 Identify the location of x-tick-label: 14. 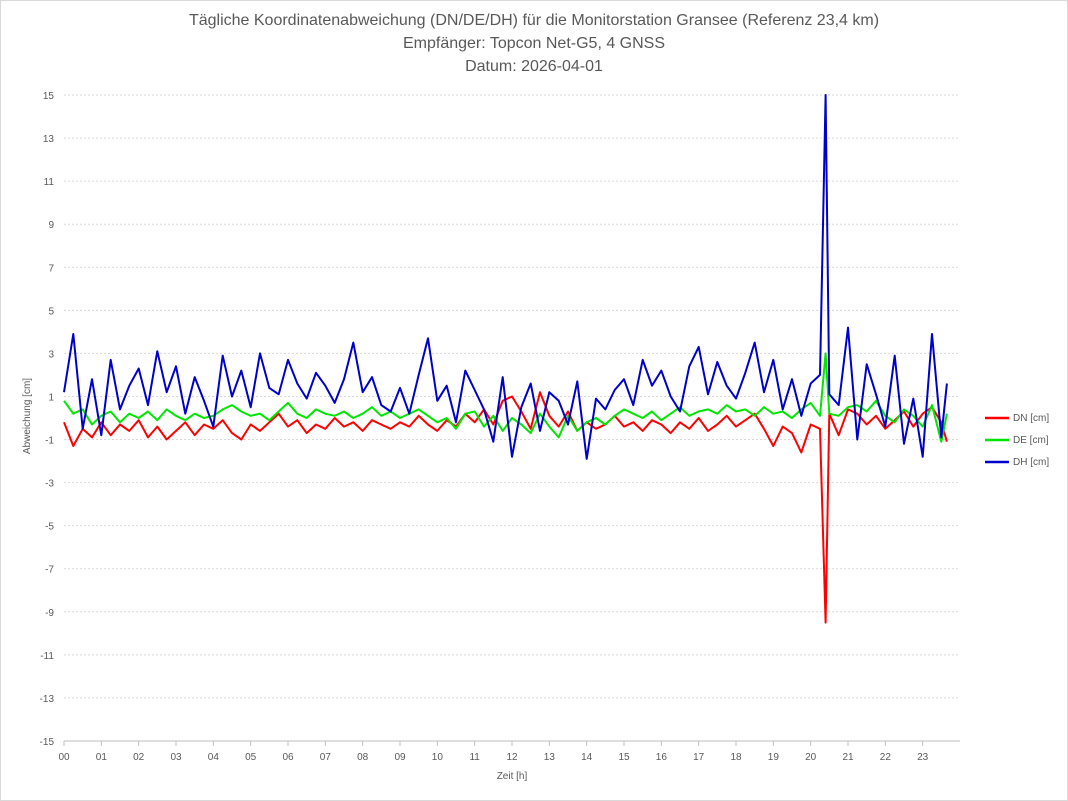
(587, 757).